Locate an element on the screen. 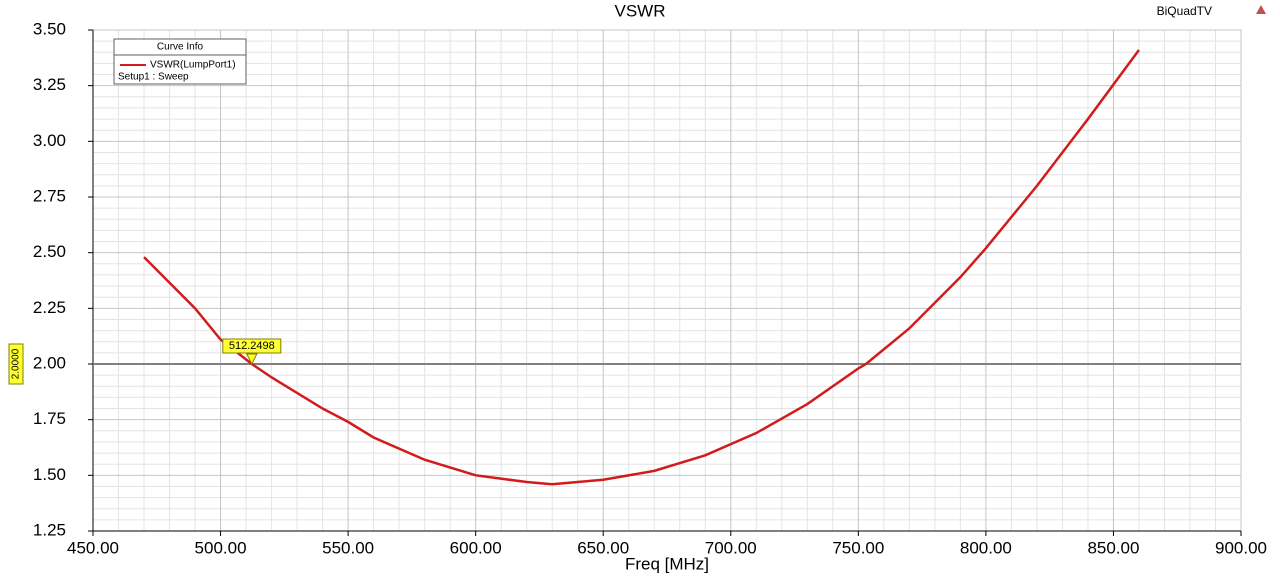 The height and width of the screenshot is (576, 1280). y-tick-label: 3.50 is located at coordinates (49, 28).